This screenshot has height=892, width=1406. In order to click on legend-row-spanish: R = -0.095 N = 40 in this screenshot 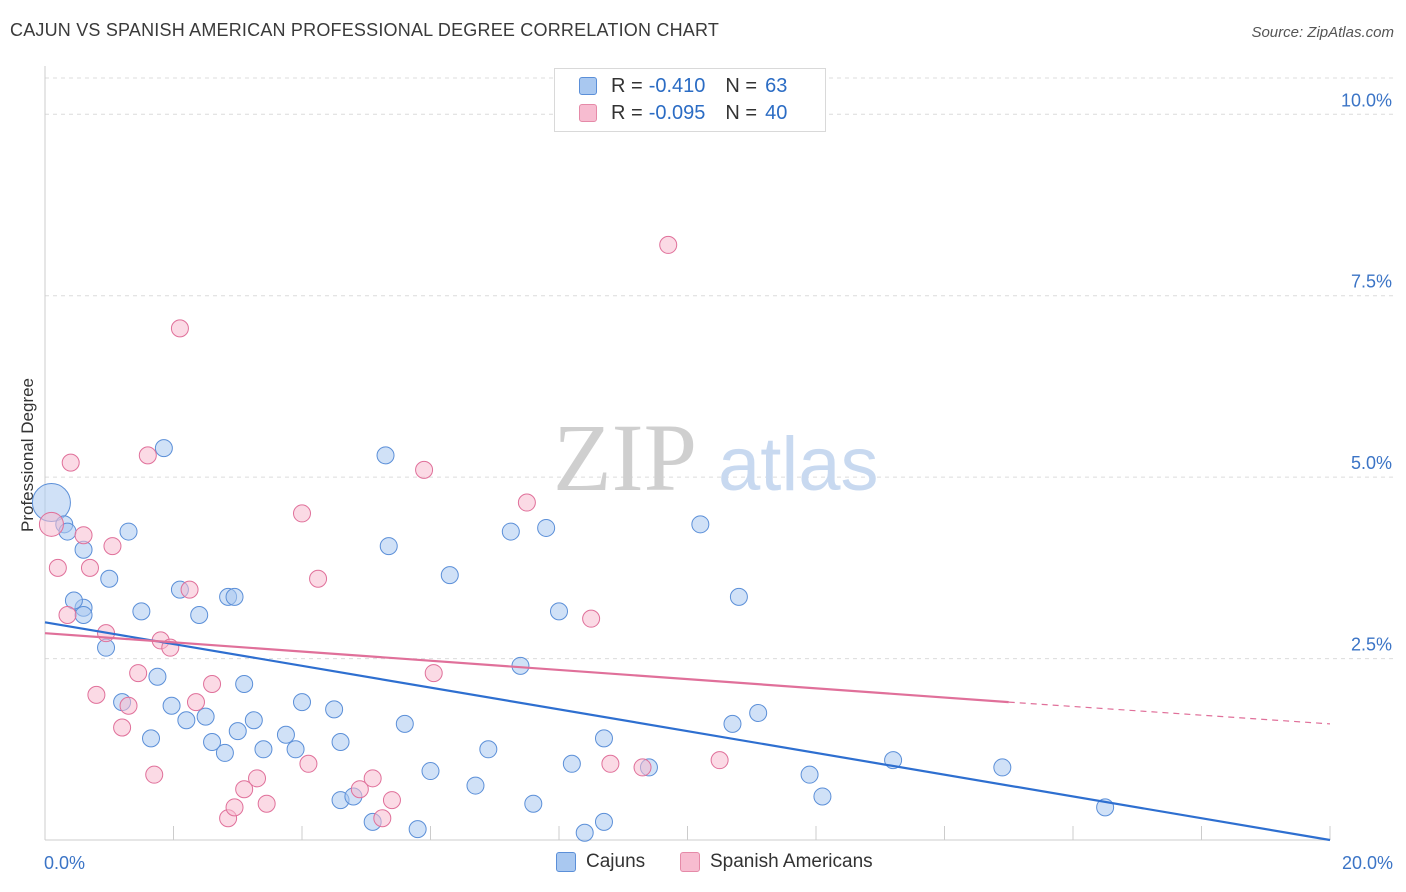, I will do `click(683, 113)`.